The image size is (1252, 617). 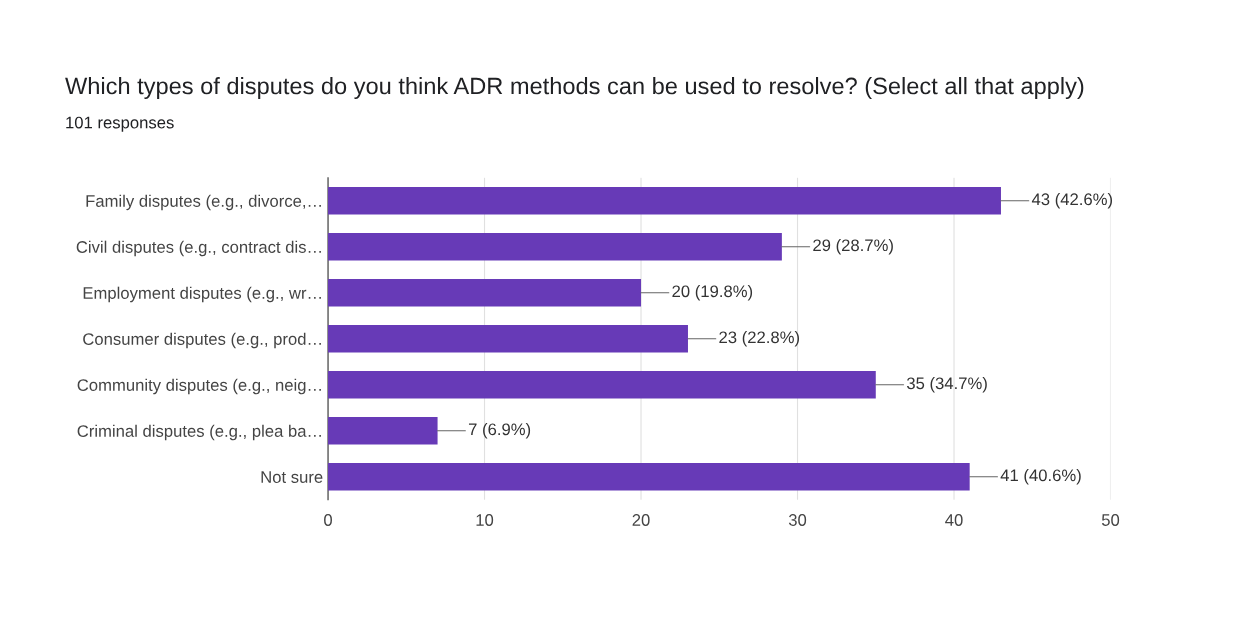 What do you see at coordinates (1110, 520) in the screenshot?
I see `x-tick-label: 50` at bounding box center [1110, 520].